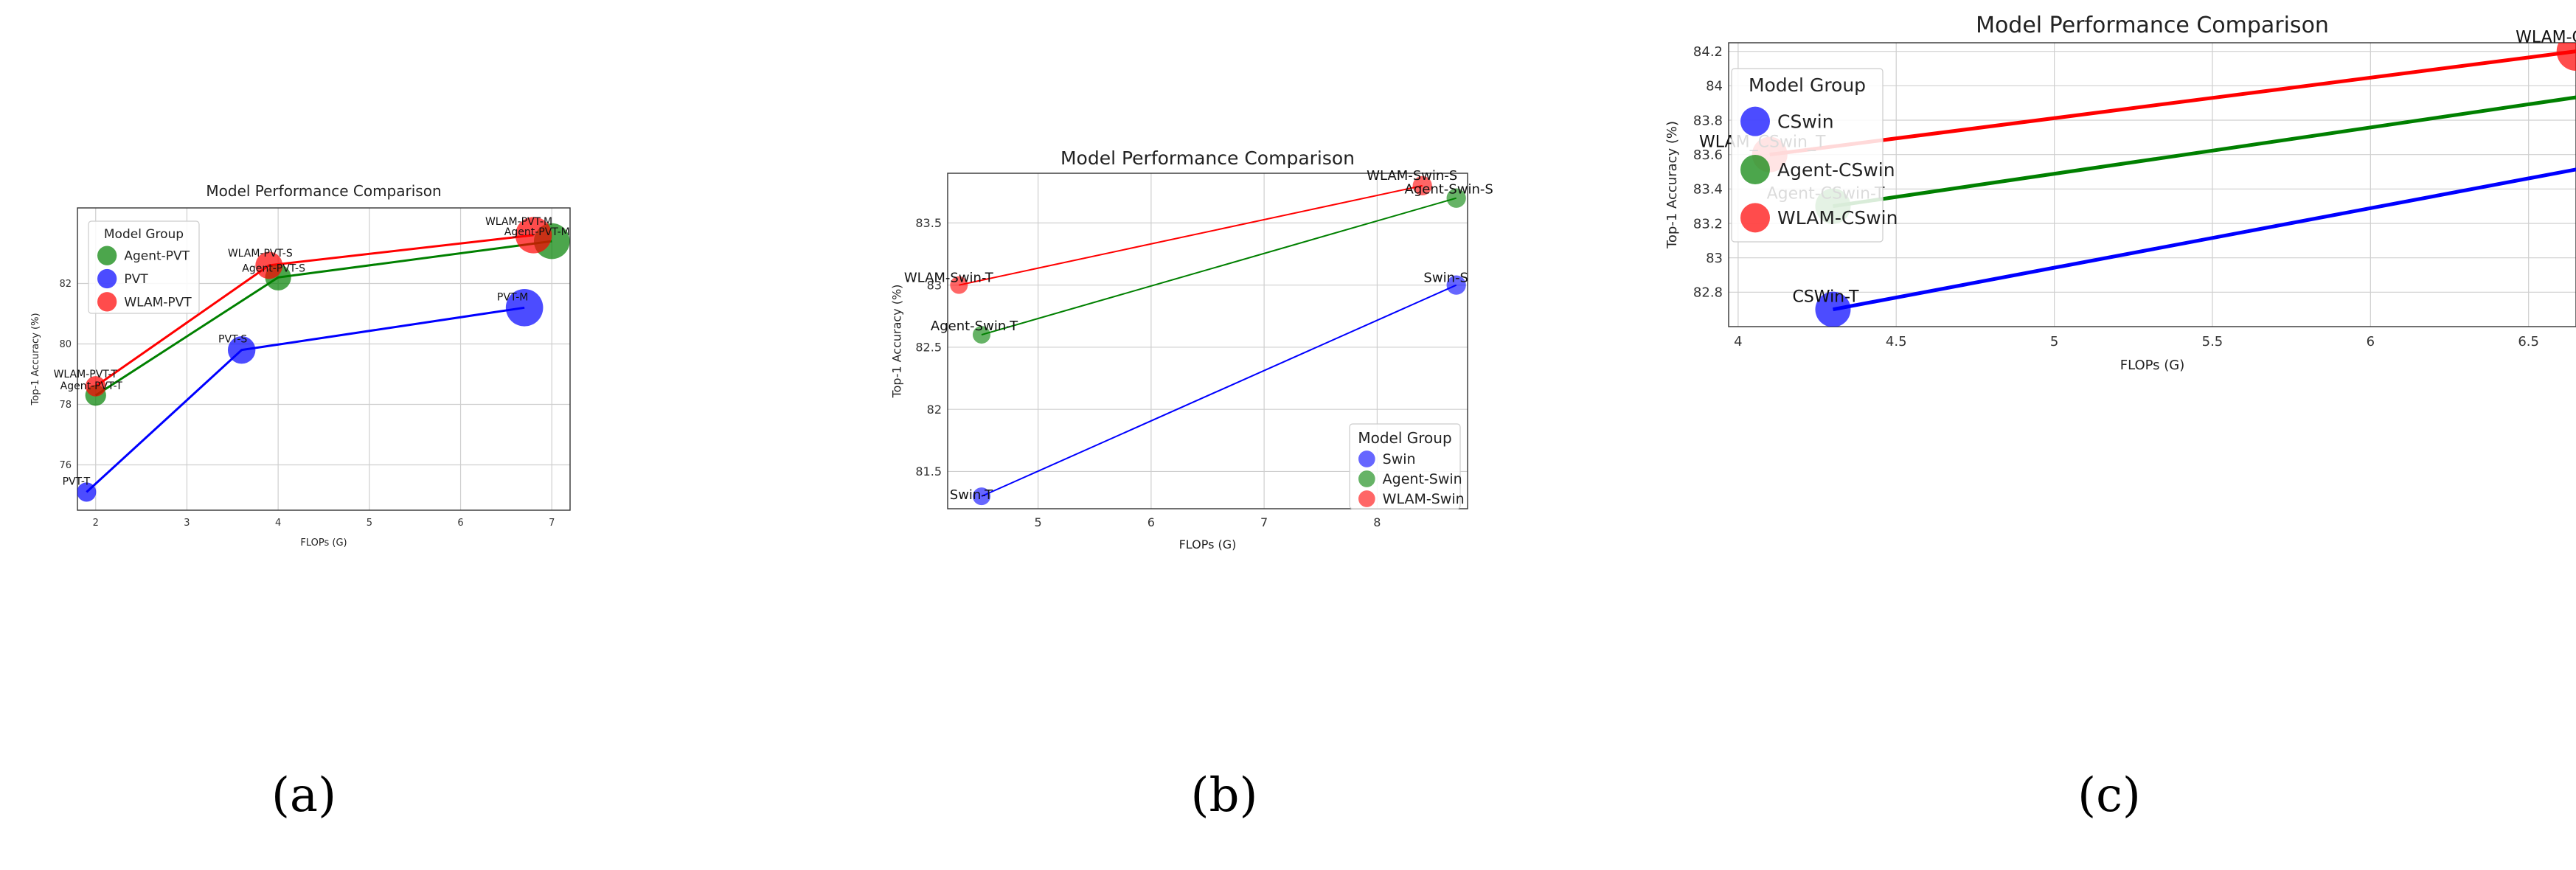  What do you see at coordinates (1366, 478) in the screenshot?
I see `legend-marker-Agent-Swin` at bounding box center [1366, 478].